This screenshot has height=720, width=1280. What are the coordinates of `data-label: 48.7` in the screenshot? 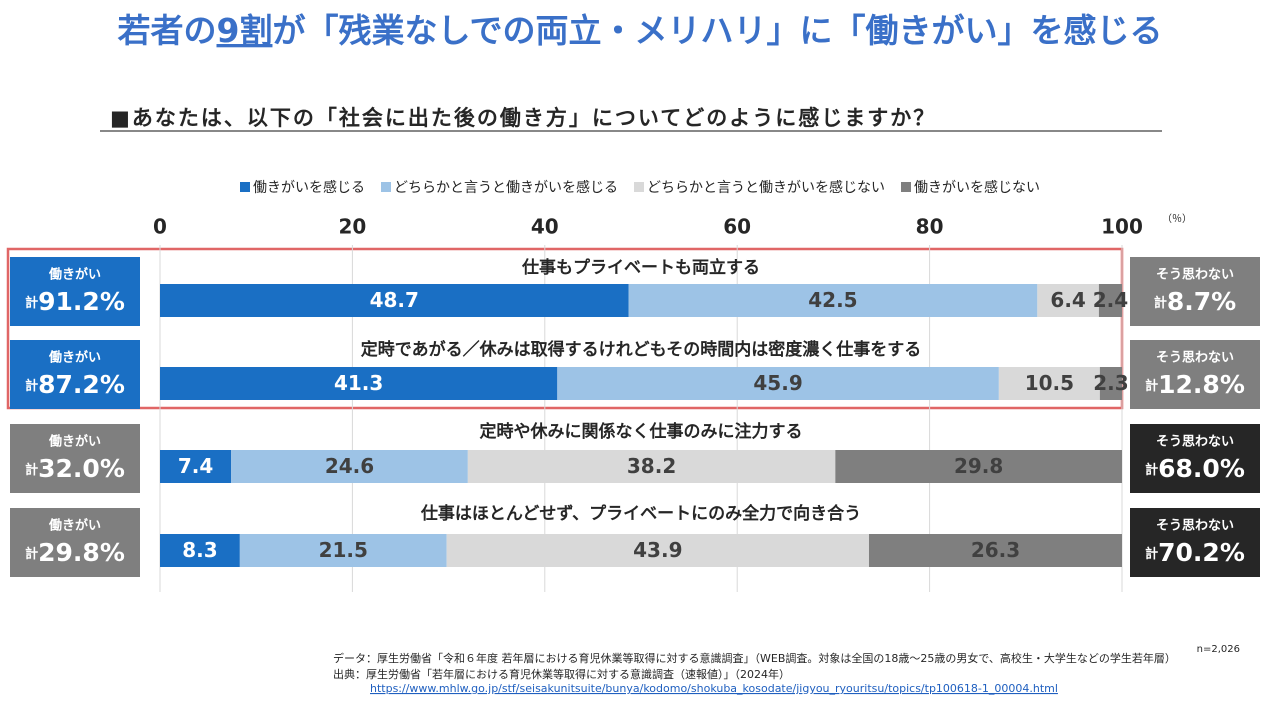 It's located at (394, 300).